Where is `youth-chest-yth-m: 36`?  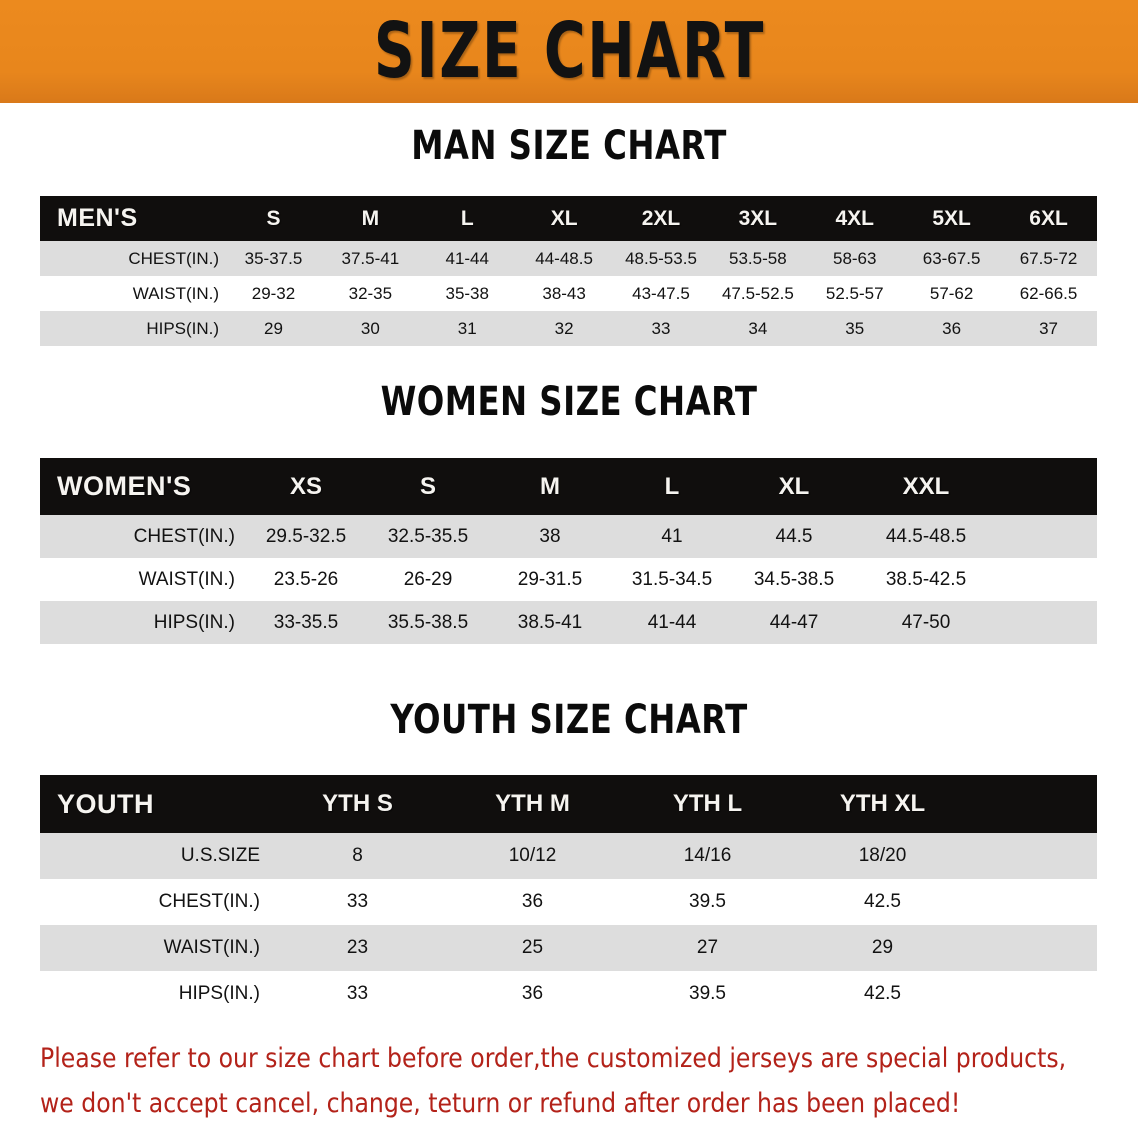 youth-chest-yth-m: 36 is located at coordinates (532, 901).